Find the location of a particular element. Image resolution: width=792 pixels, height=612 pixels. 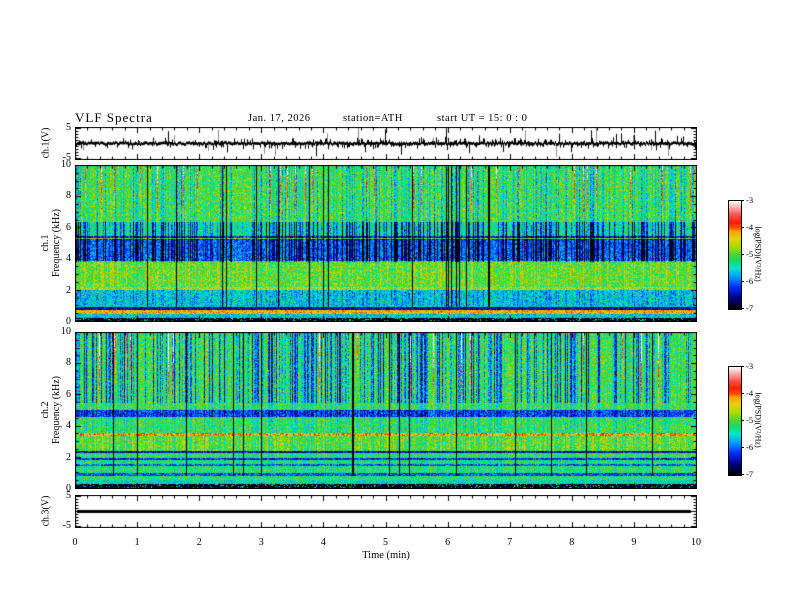

x-tick-label: 4 is located at coordinates (323, 542).